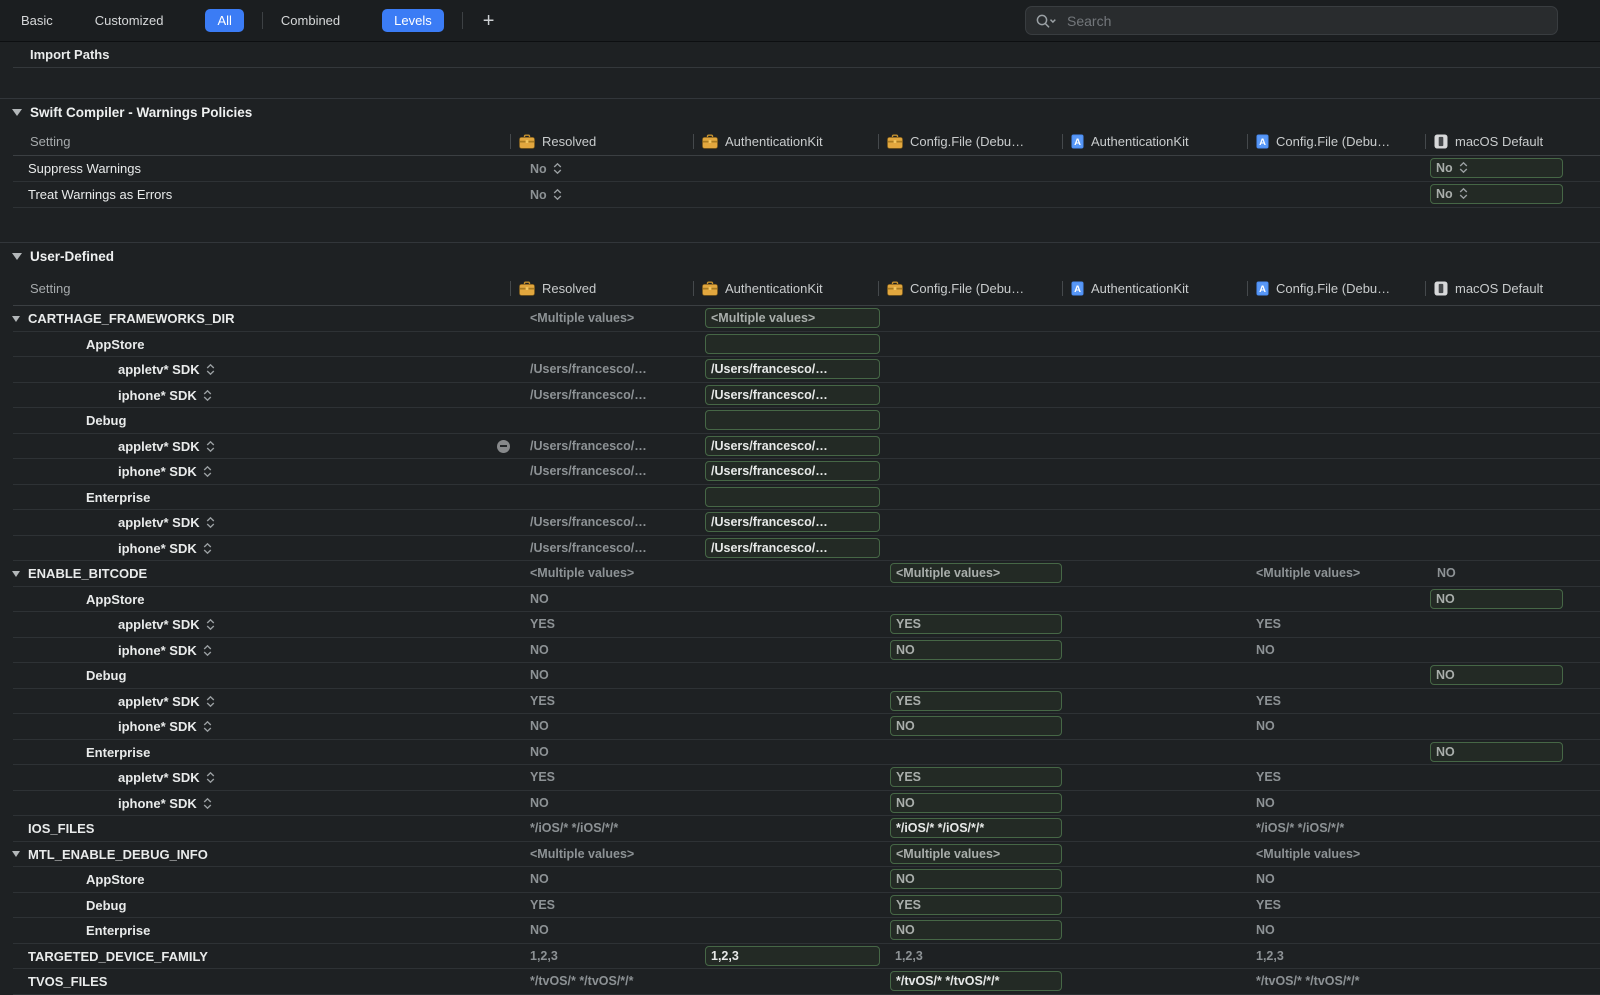 This screenshot has height=995, width=1600. What do you see at coordinates (800, 727) in the screenshot?
I see `setting-row: iphone* SDK NO NO NO` at bounding box center [800, 727].